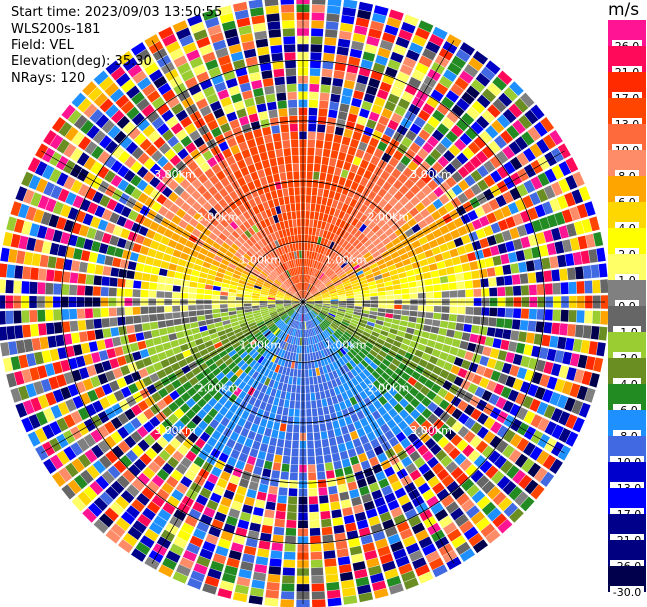 Image resolution: width=647 pixels, height=607 pixels. What do you see at coordinates (627, 426) in the screenshot?
I see `colorbar-segment: -8.0` at bounding box center [627, 426].